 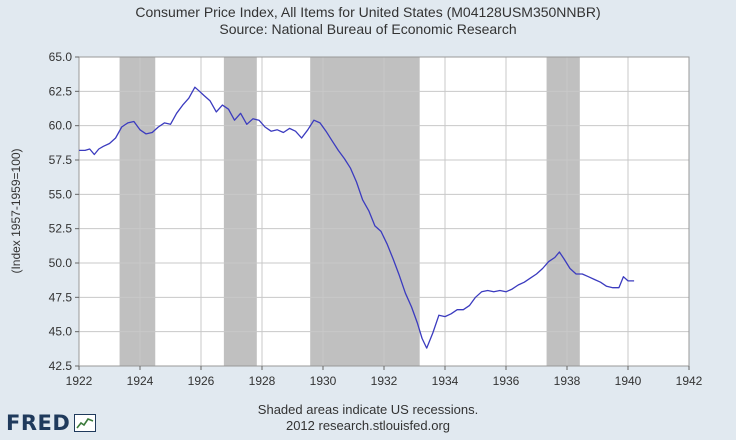 What do you see at coordinates (628, 381) in the screenshot?
I see `x-tick-label: 1940` at bounding box center [628, 381].